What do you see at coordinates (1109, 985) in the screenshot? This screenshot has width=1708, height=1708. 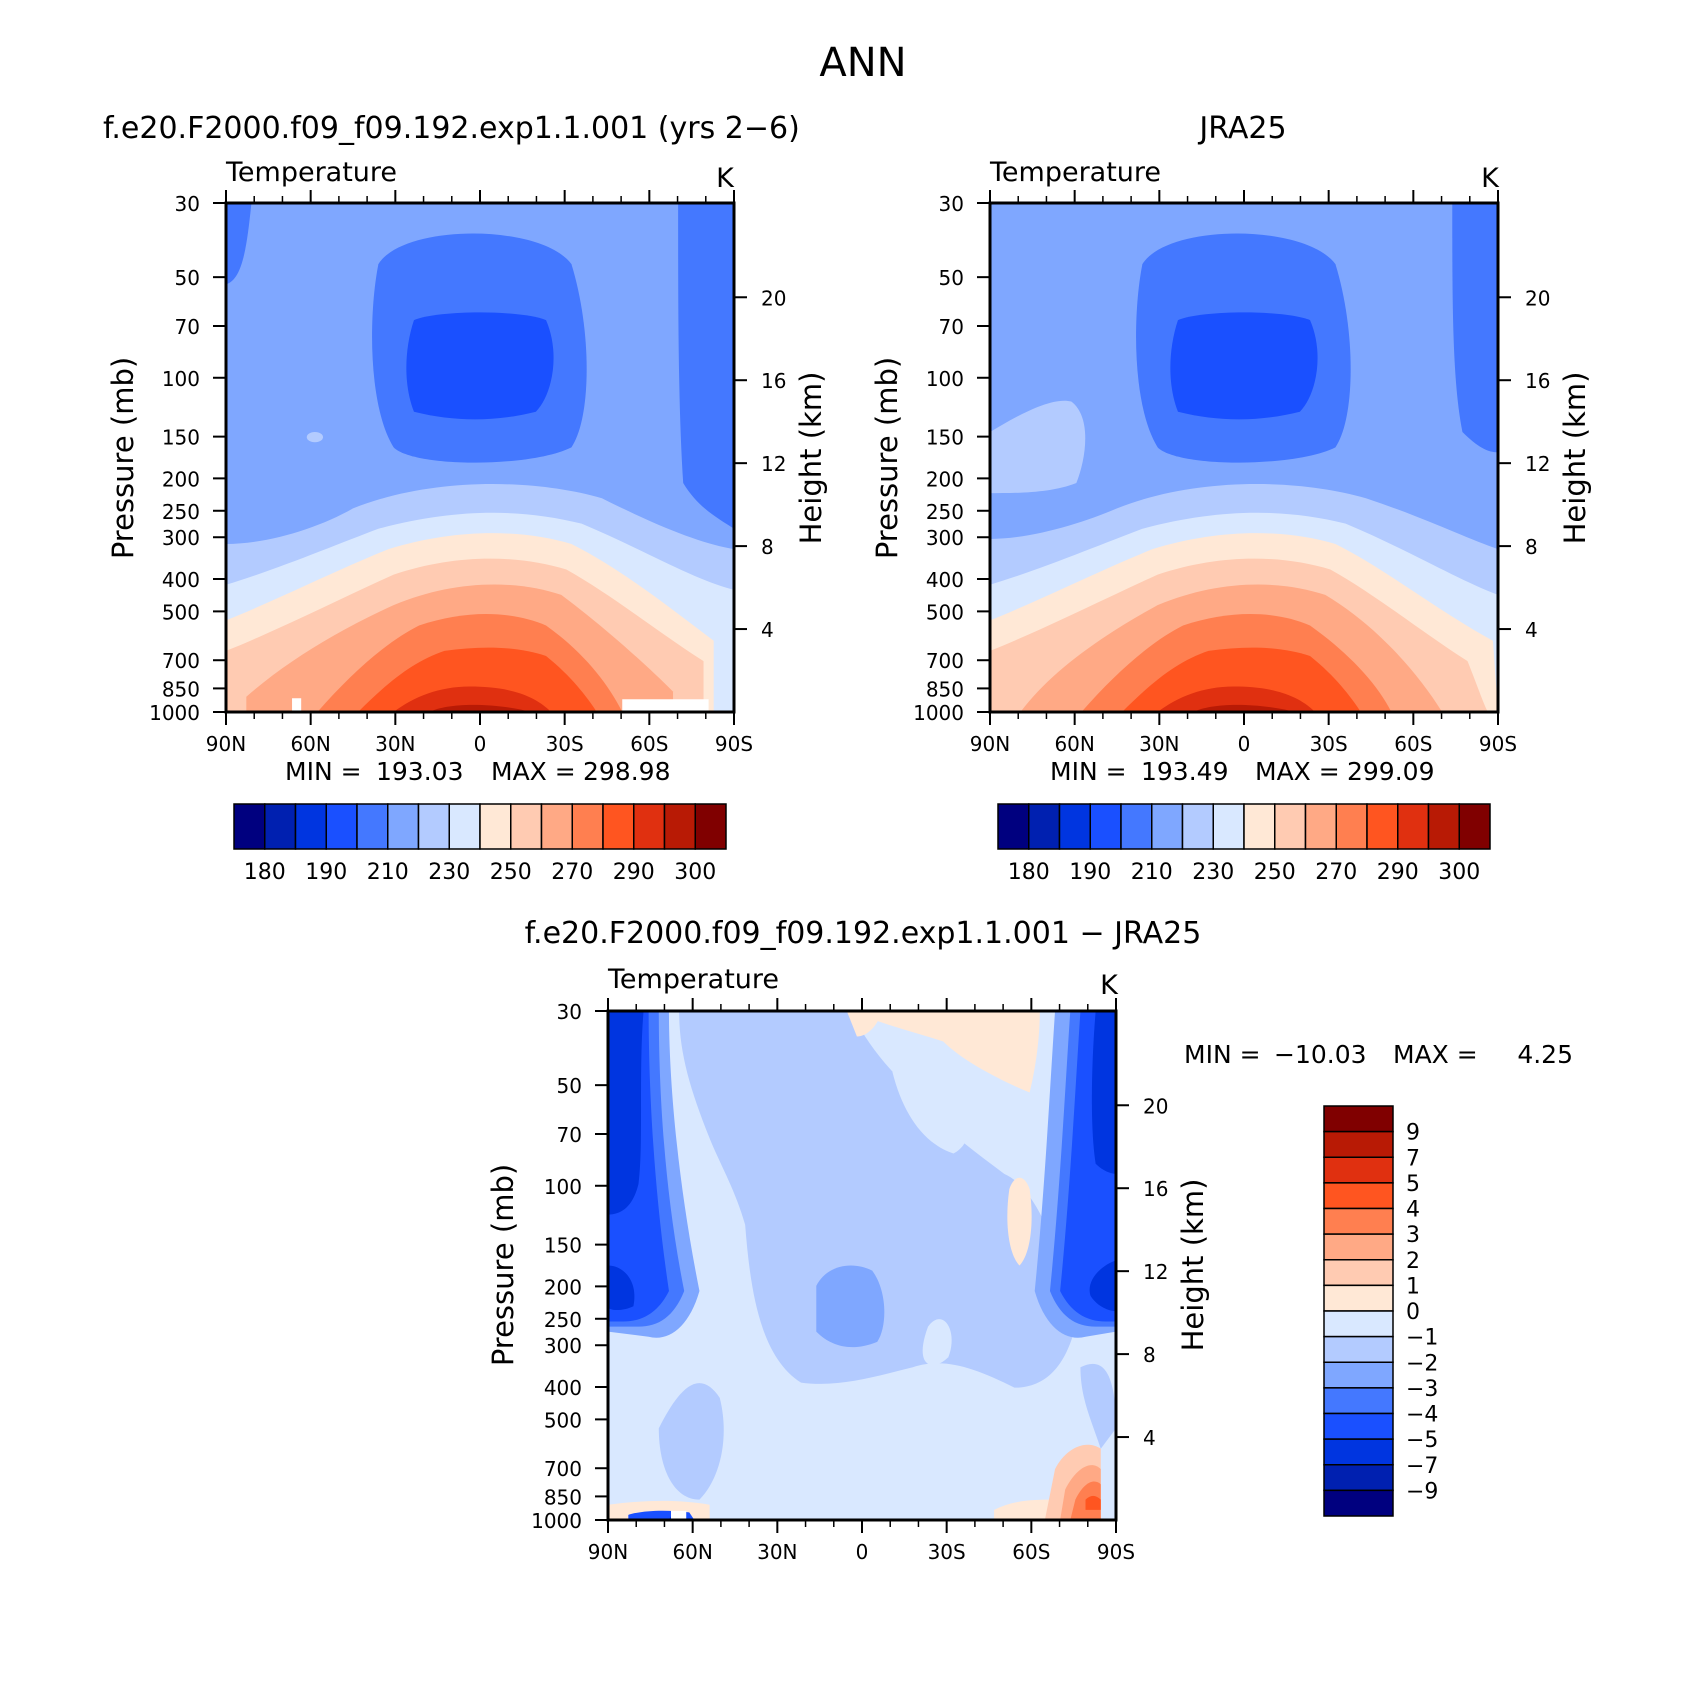 I see `panel-diff-units: K` at bounding box center [1109, 985].